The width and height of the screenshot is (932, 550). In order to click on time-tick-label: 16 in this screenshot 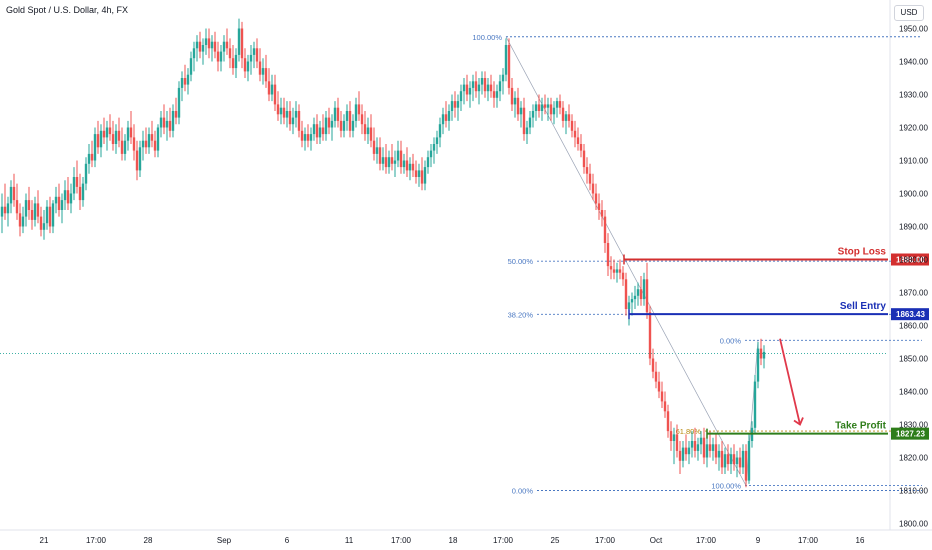, I will do `click(860, 540)`.